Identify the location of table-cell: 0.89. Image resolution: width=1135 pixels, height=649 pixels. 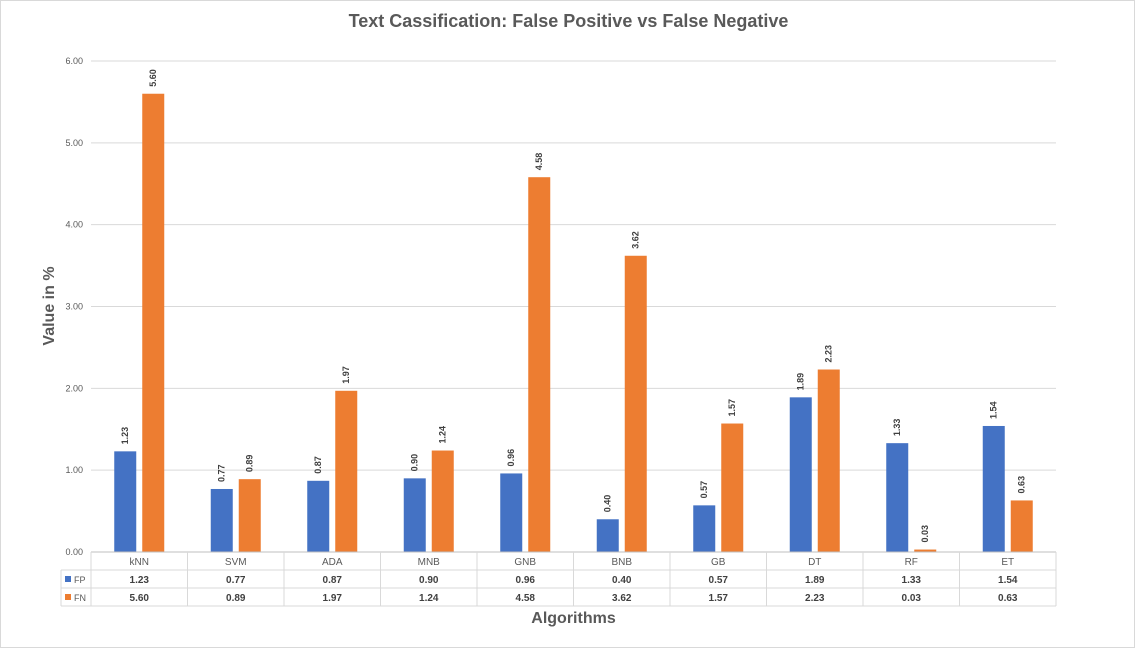
(236, 598).